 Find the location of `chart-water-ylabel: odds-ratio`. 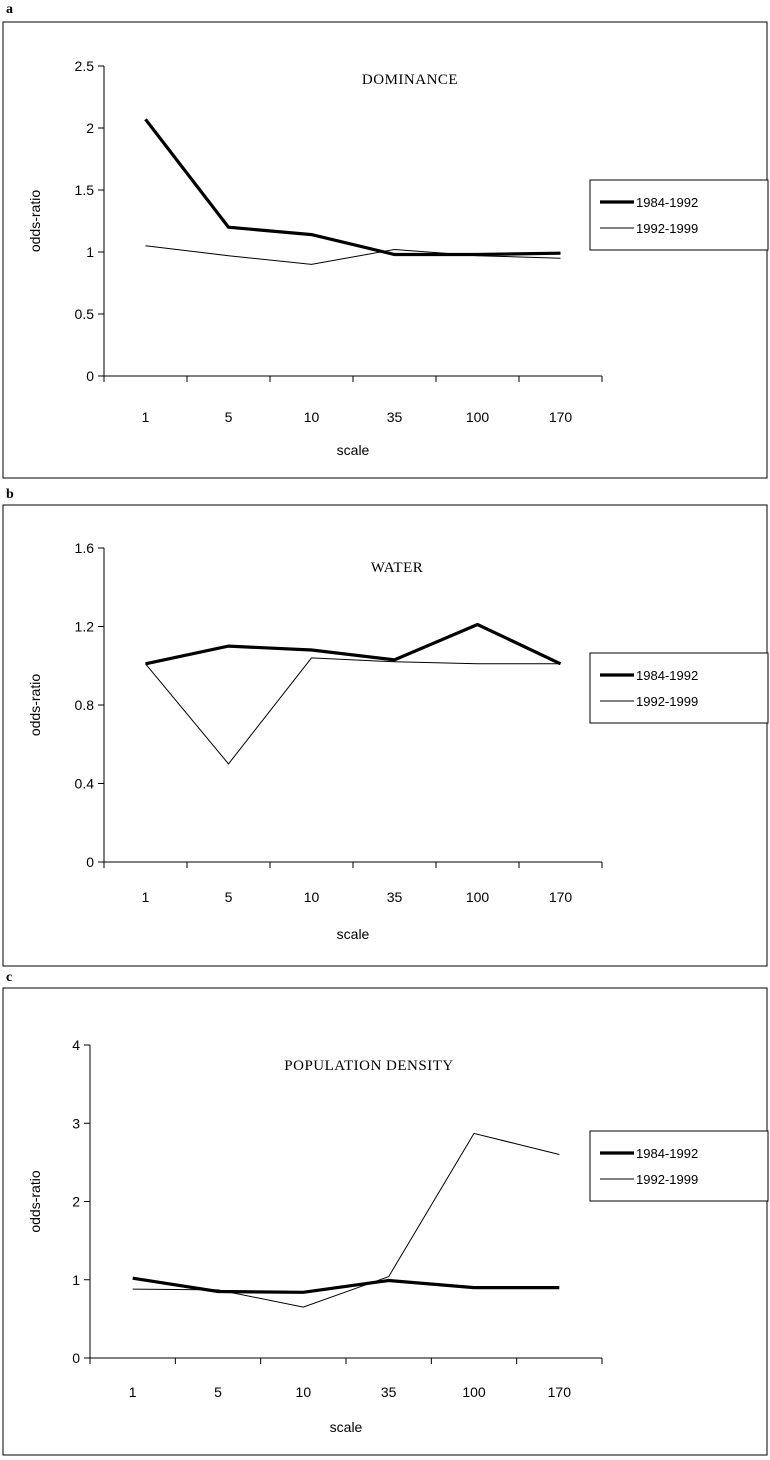

chart-water-ylabel: odds-ratio is located at coordinates (35, 705).